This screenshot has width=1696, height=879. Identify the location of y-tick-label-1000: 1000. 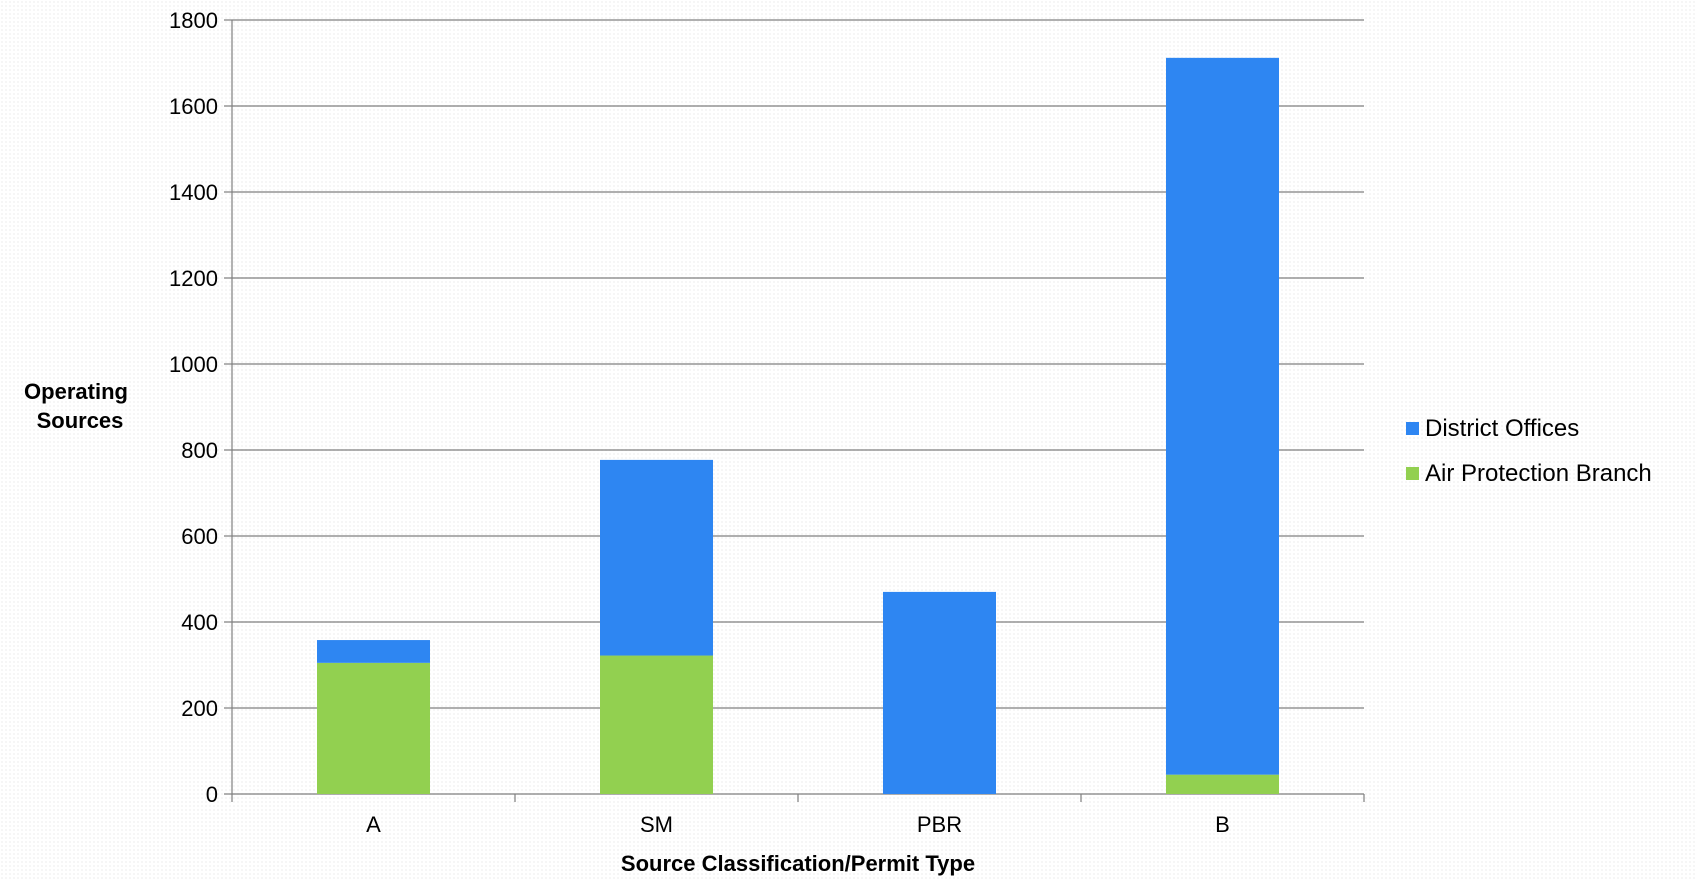
(193, 364).